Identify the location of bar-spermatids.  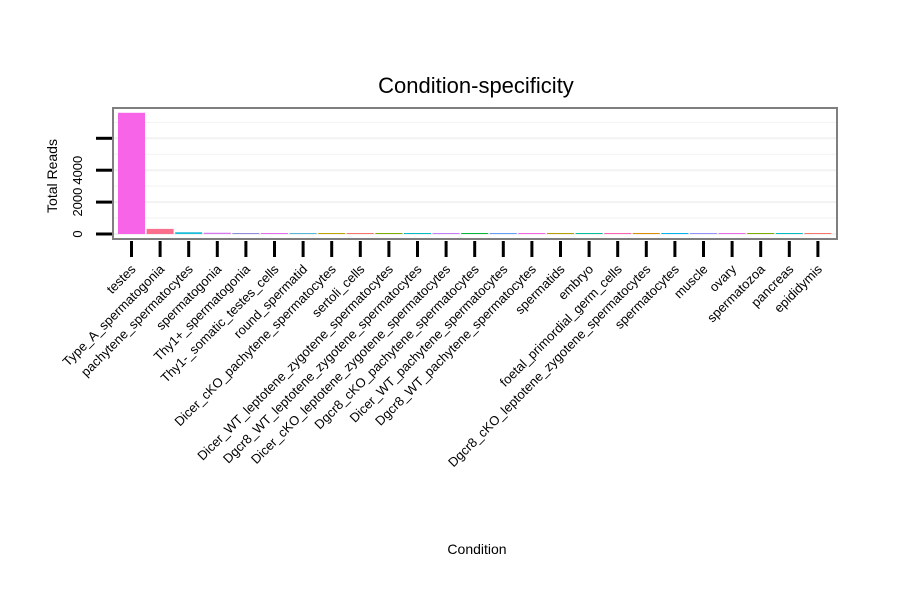
(560, 233).